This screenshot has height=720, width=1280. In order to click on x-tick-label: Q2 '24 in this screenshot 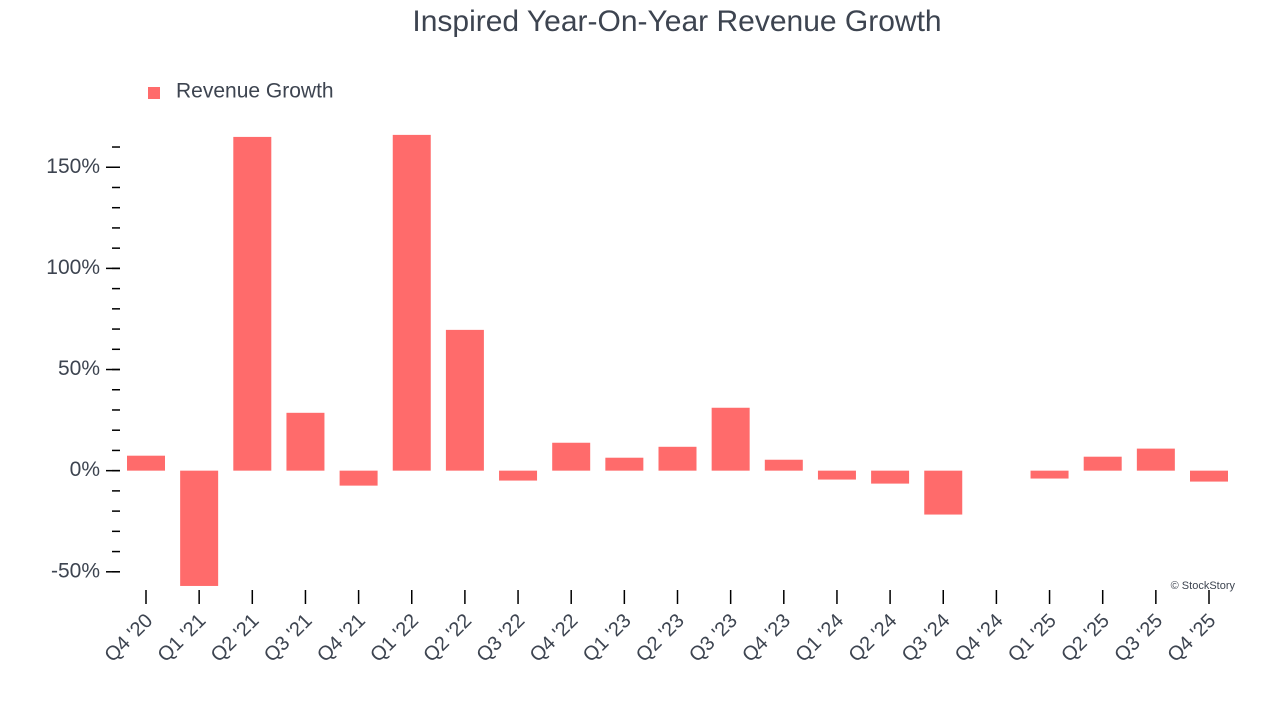, I will do `click(873, 638)`.